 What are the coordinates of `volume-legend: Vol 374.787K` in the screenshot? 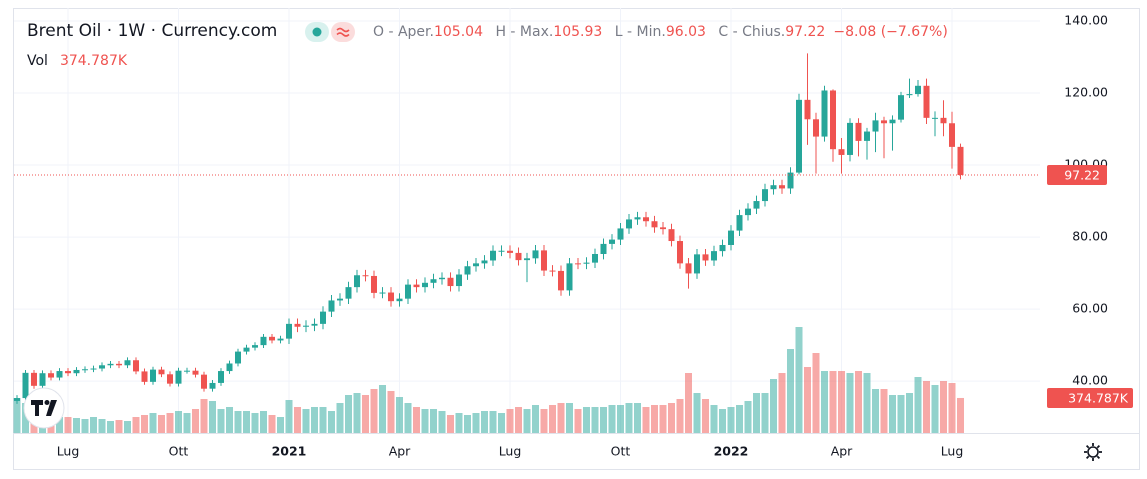 It's located at (81, 61).